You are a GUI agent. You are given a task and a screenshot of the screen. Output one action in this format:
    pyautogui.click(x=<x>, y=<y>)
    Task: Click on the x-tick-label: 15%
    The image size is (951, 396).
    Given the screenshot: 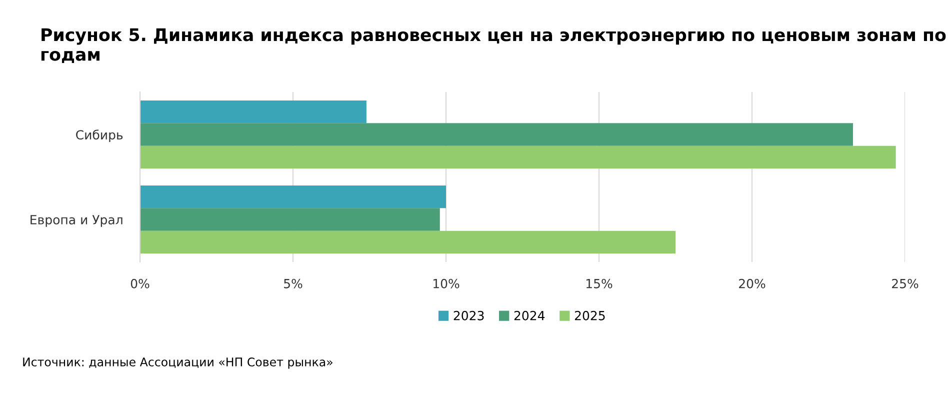 What is the action you would take?
    pyautogui.click(x=599, y=283)
    